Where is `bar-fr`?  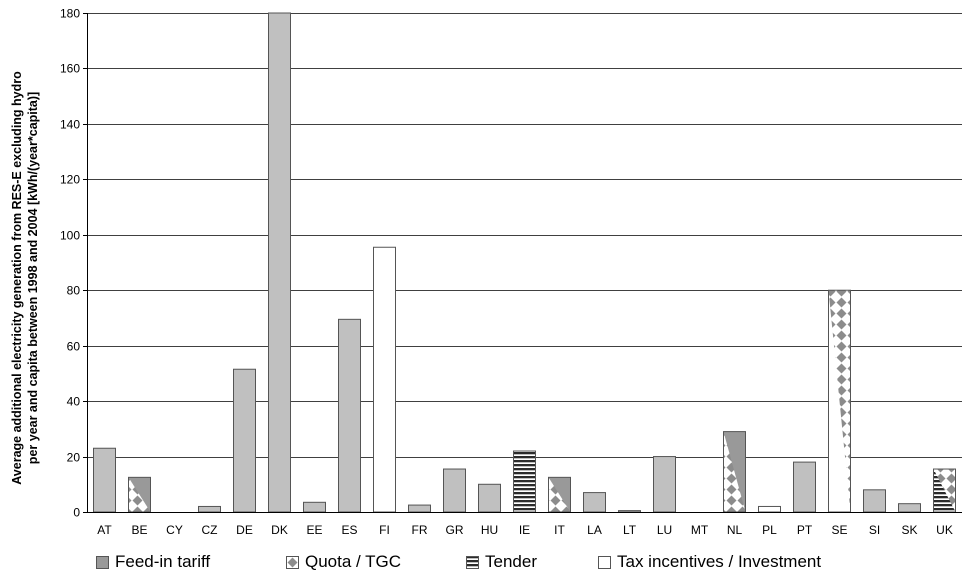 bar-fr is located at coordinates (419, 508).